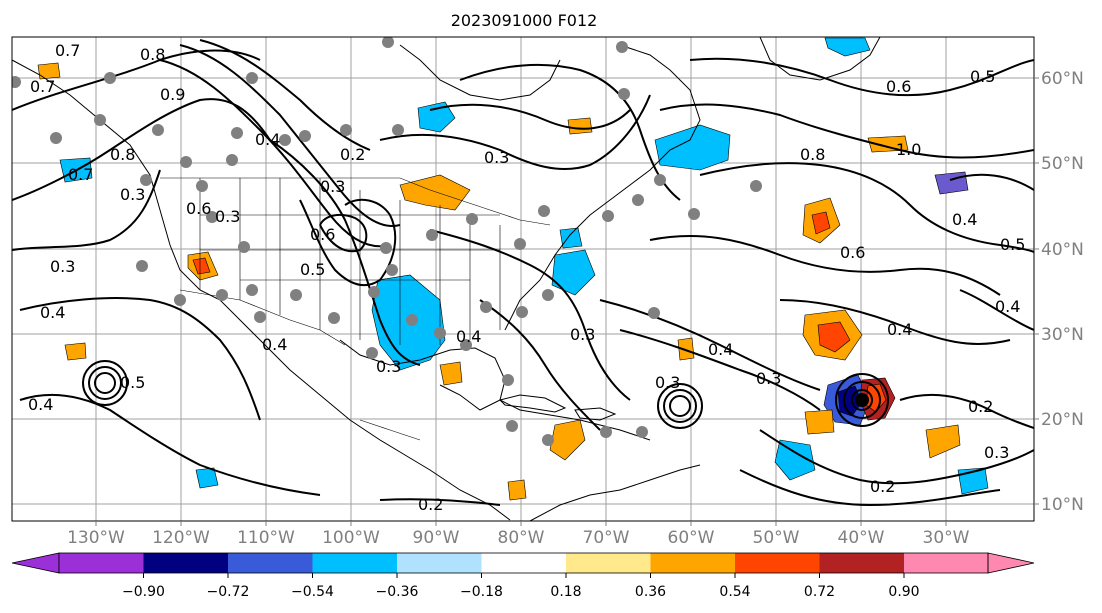 This screenshot has height=613, width=1102. Describe the element at coordinates (908, 149) in the screenshot. I see `contour-label: 1.0` at that location.